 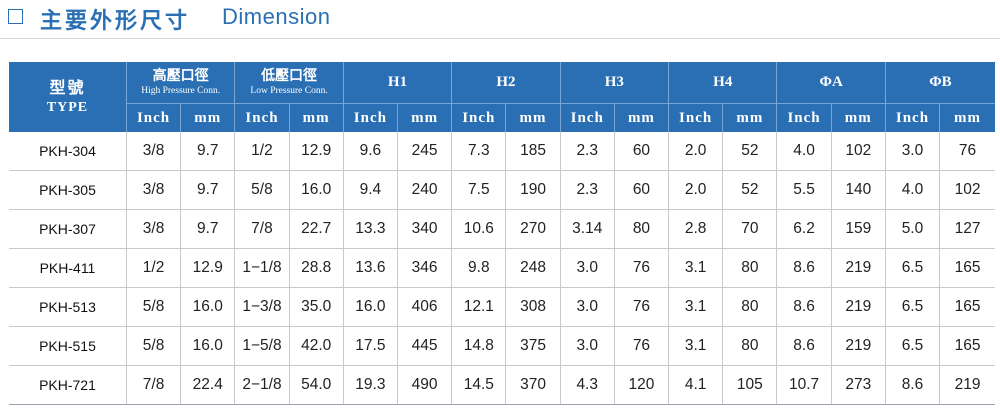 I want to click on value-cell: 340, so click(x=424, y=229).